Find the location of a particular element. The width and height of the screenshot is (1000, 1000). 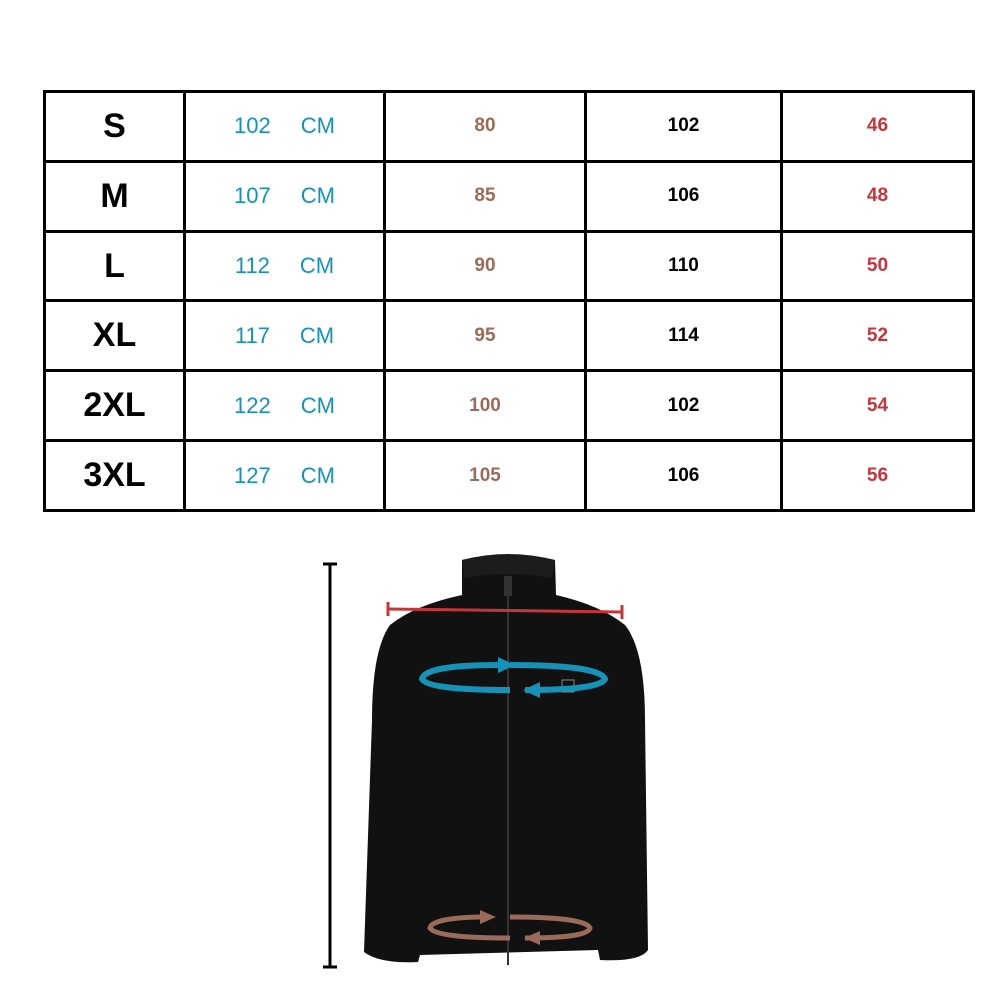

shoulder-value: 56 is located at coordinates (877, 475).